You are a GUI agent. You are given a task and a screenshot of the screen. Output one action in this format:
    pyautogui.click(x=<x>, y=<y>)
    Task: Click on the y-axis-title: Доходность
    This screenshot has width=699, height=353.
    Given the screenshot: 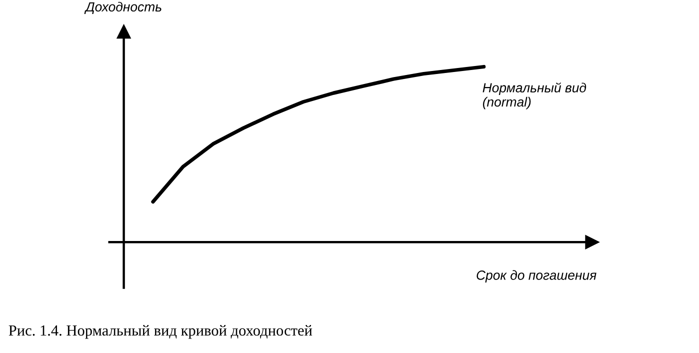 What is the action you would take?
    pyautogui.click(x=123, y=8)
    